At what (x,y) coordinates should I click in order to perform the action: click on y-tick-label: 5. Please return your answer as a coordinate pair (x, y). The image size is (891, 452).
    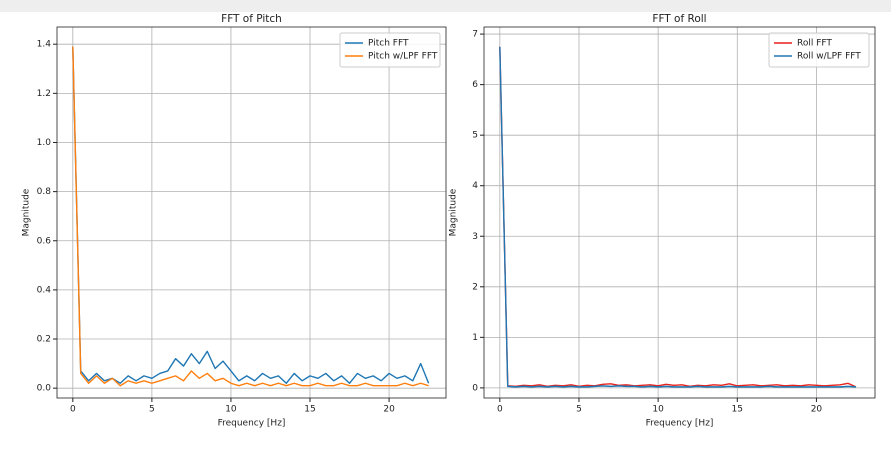
    Looking at the image, I should click on (475, 136).